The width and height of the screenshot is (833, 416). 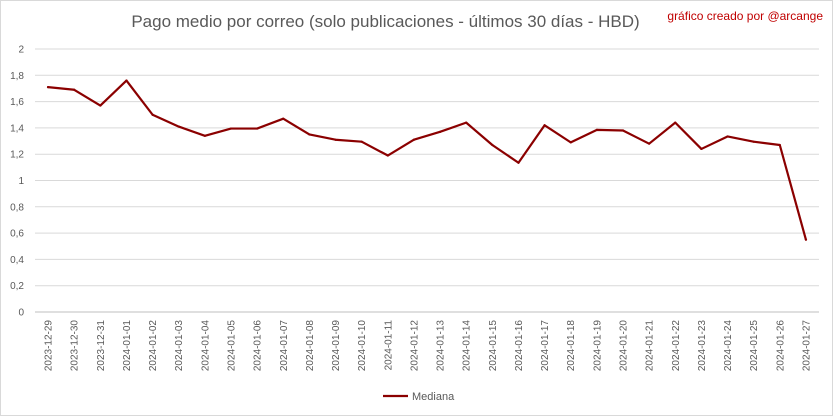 I want to click on x-tick-label: 2024-01-17, so click(x=545, y=346).